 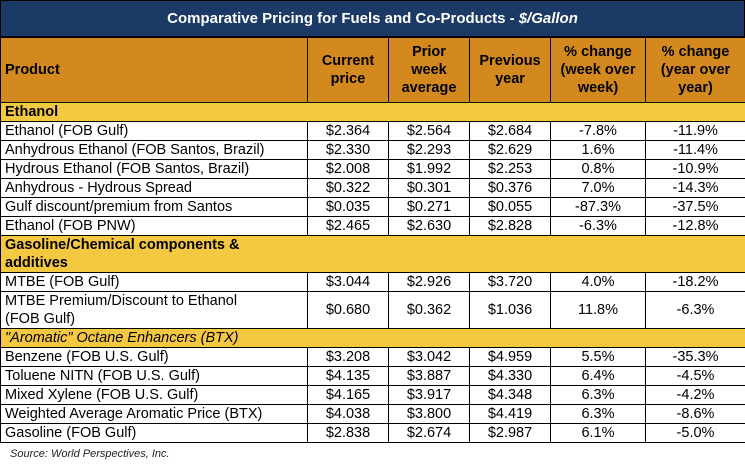 I want to click on prior-week-average: $2.293, so click(x=429, y=150).